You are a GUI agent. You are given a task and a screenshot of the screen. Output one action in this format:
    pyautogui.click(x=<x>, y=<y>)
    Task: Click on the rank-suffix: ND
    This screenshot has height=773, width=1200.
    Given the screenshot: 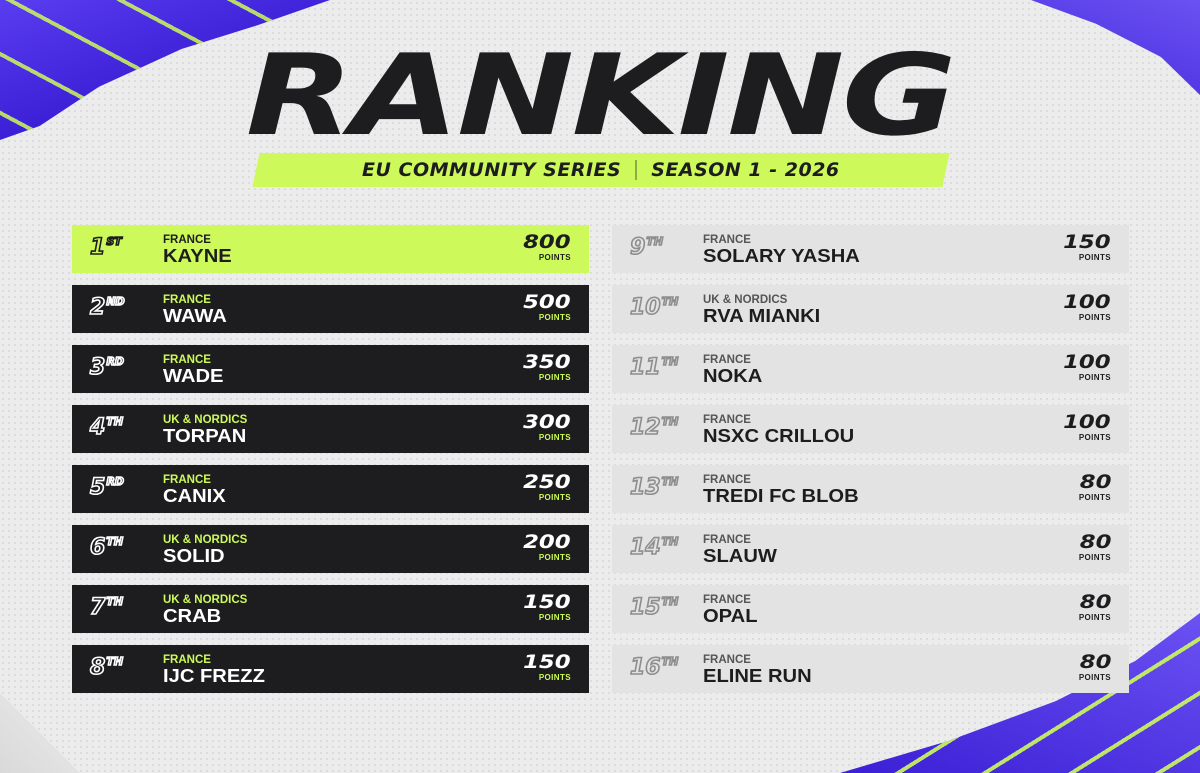 What is the action you would take?
    pyautogui.click(x=115, y=301)
    